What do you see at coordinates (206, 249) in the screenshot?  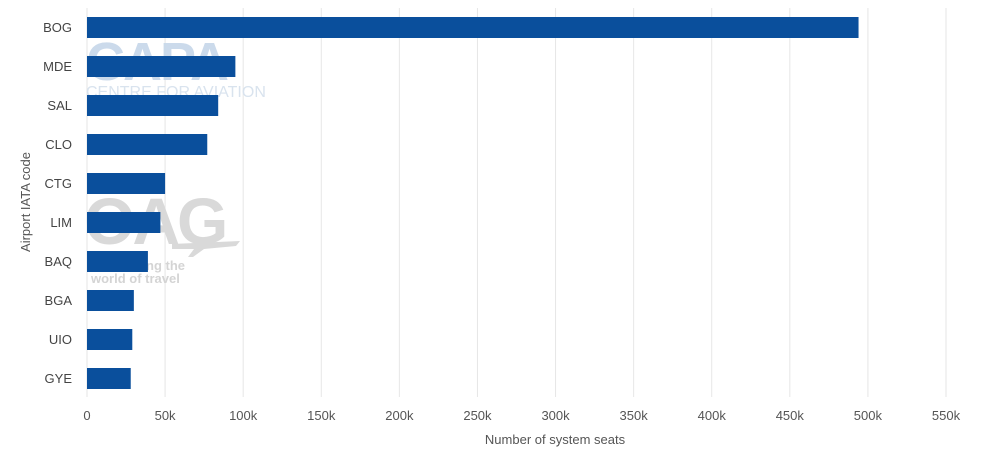 I see `airplane-icon` at bounding box center [206, 249].